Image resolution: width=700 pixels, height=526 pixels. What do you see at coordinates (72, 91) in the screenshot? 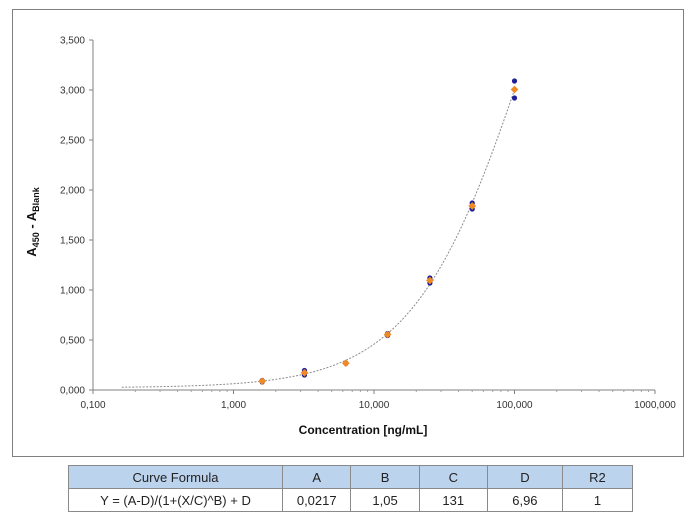
I see `y-tick-label: 3,000` at bounding box center [72, 91].